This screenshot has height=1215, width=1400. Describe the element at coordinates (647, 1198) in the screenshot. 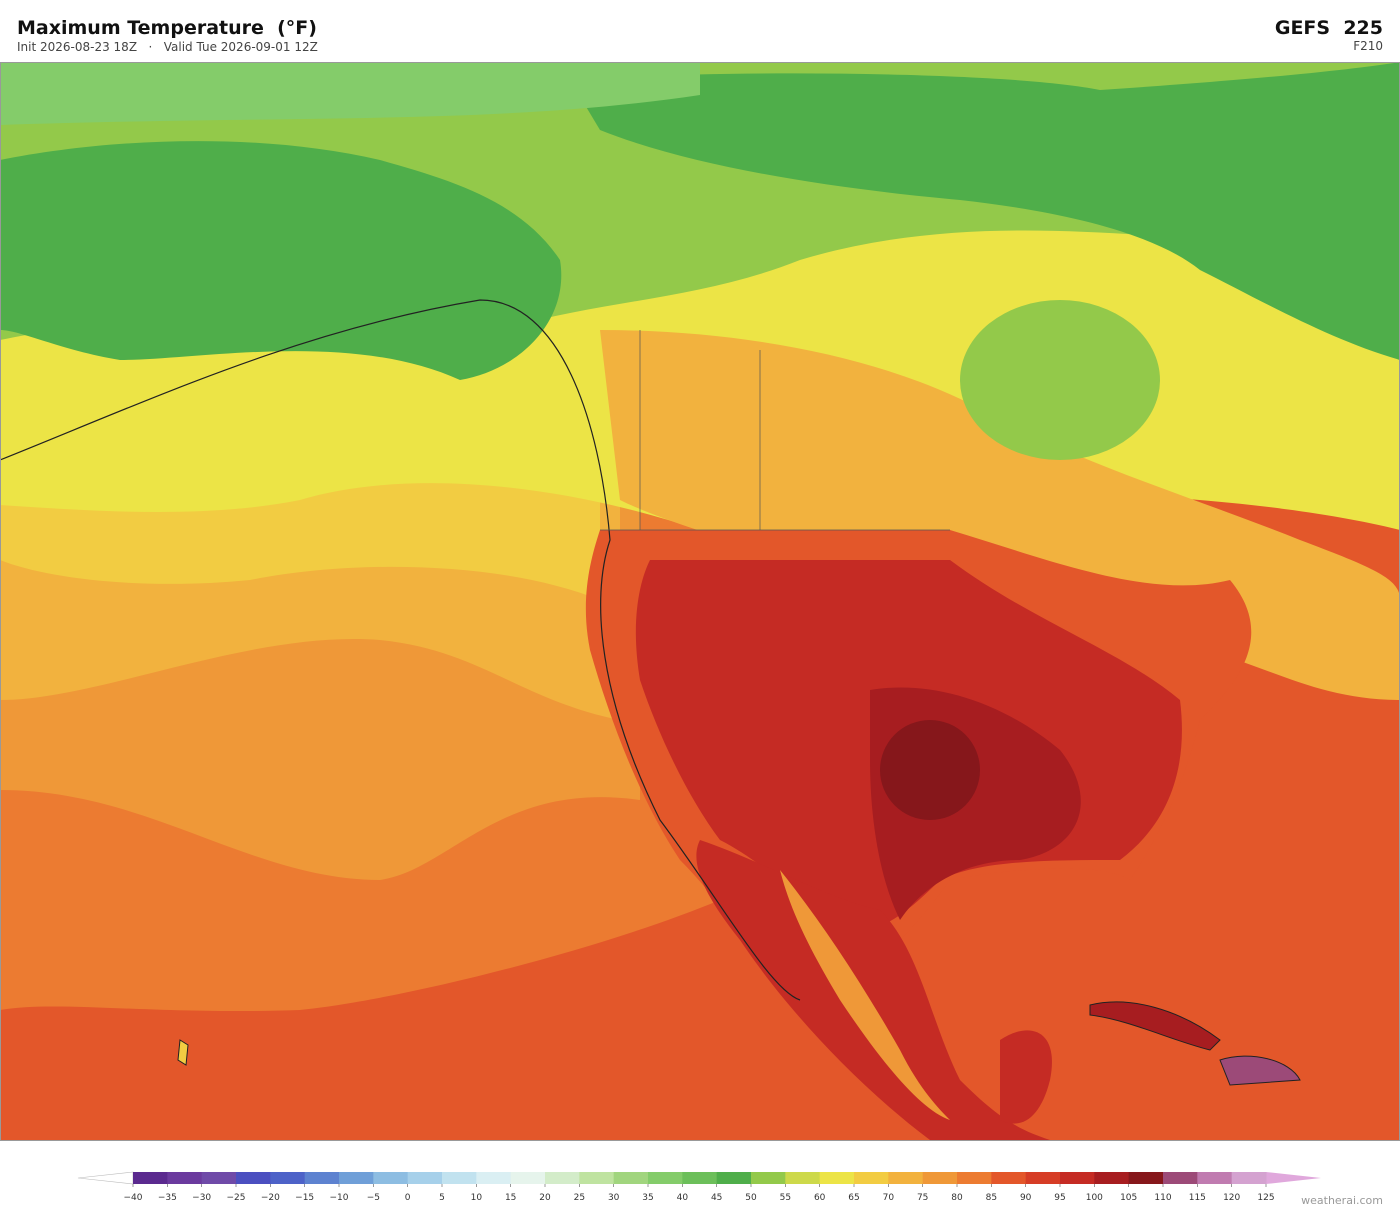

I see `tick-label: 35` at that location.